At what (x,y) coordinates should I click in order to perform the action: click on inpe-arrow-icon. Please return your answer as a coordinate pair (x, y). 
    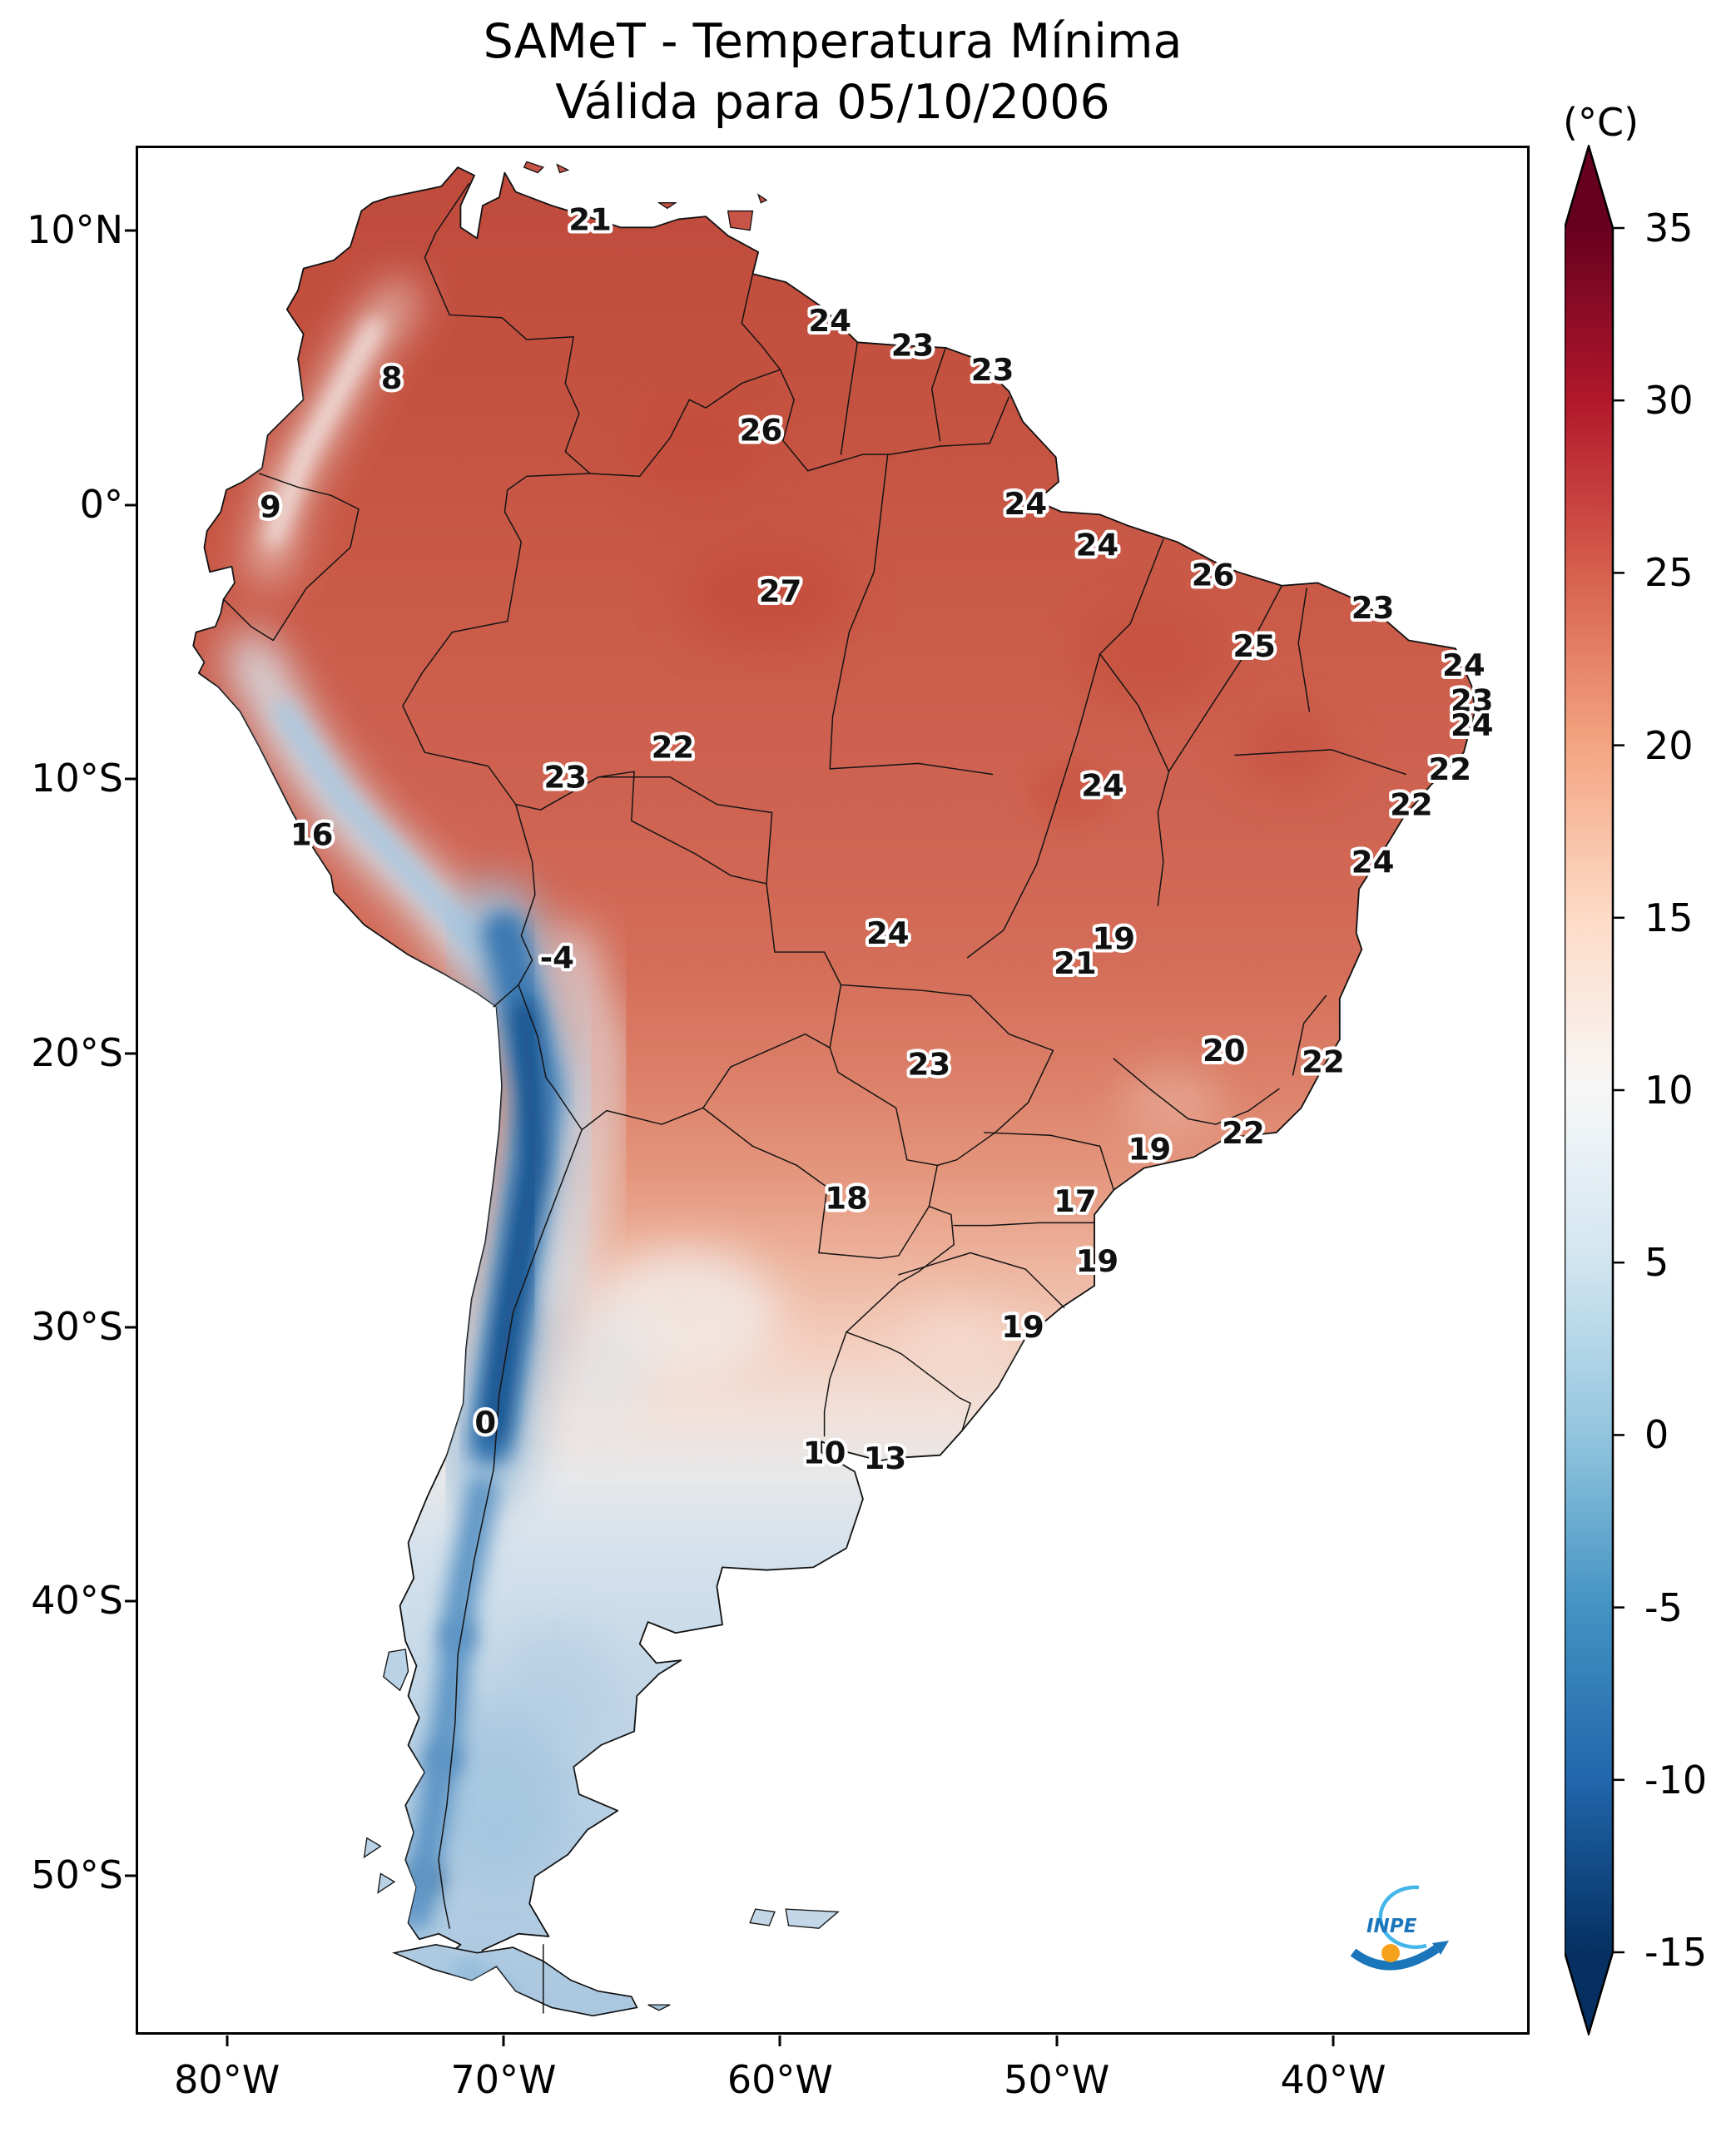
    Looking at the image, I should click on (1395, 1958).